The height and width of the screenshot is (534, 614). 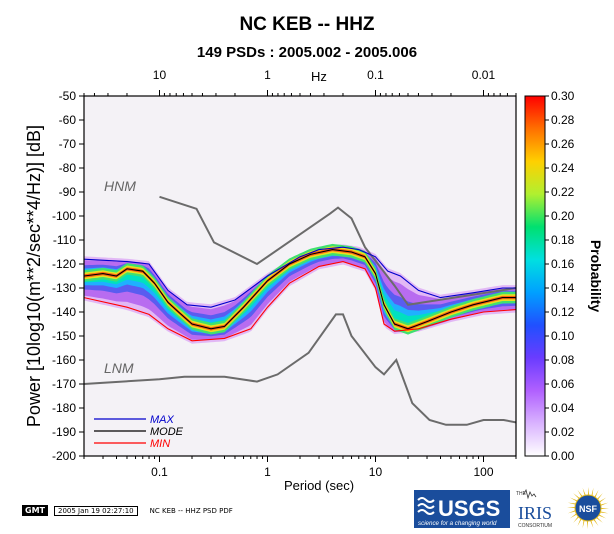 I want to click on iris-logo: THE IRIS CONSORTIUM, so click(x=534, y=508).